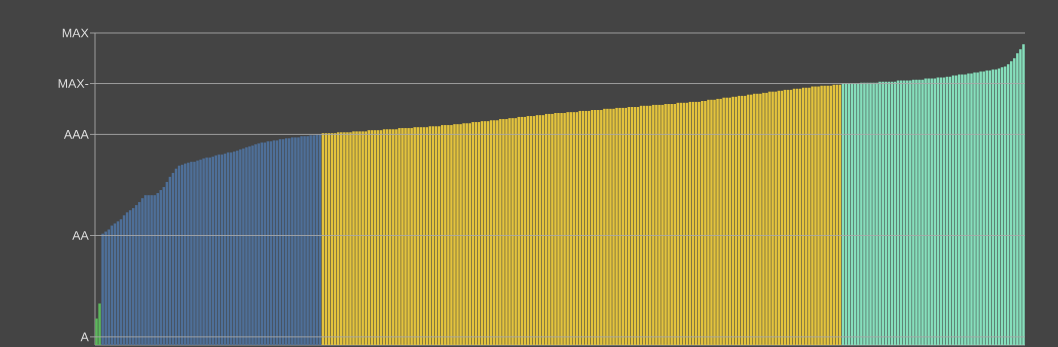 This screenshot has width=1058, height=347. What do you see at coordinates (76, 134) in the screenshot?
I see `ref-line-label: AAA` at bounding box center [76, 134].